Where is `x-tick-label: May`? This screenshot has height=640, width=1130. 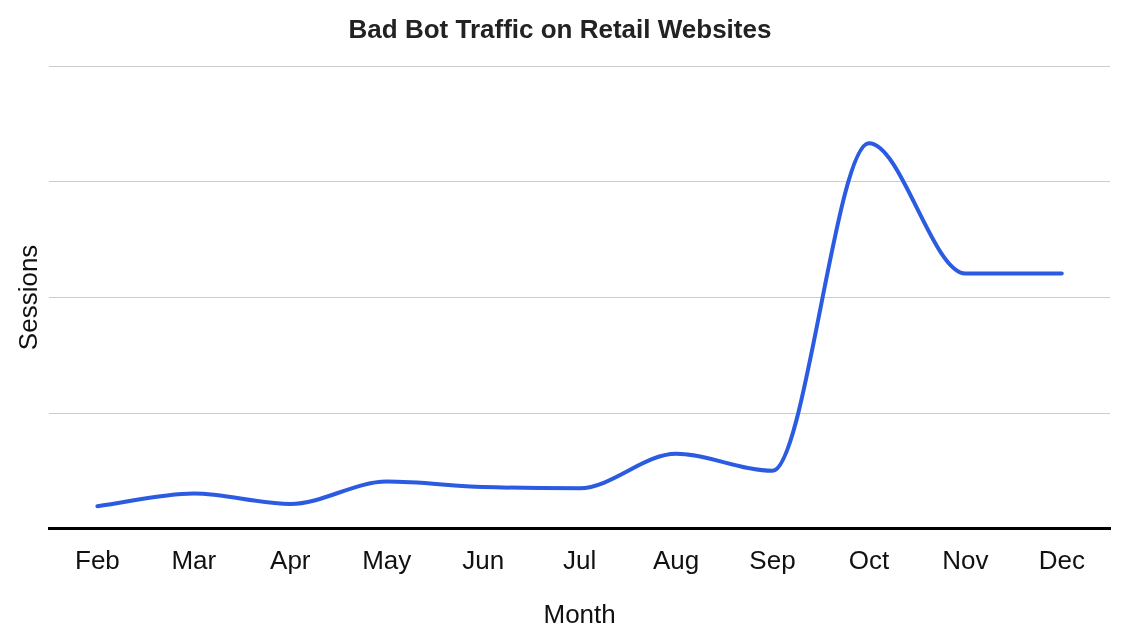
x-tick-label: May is located at coordinates (387, 560).